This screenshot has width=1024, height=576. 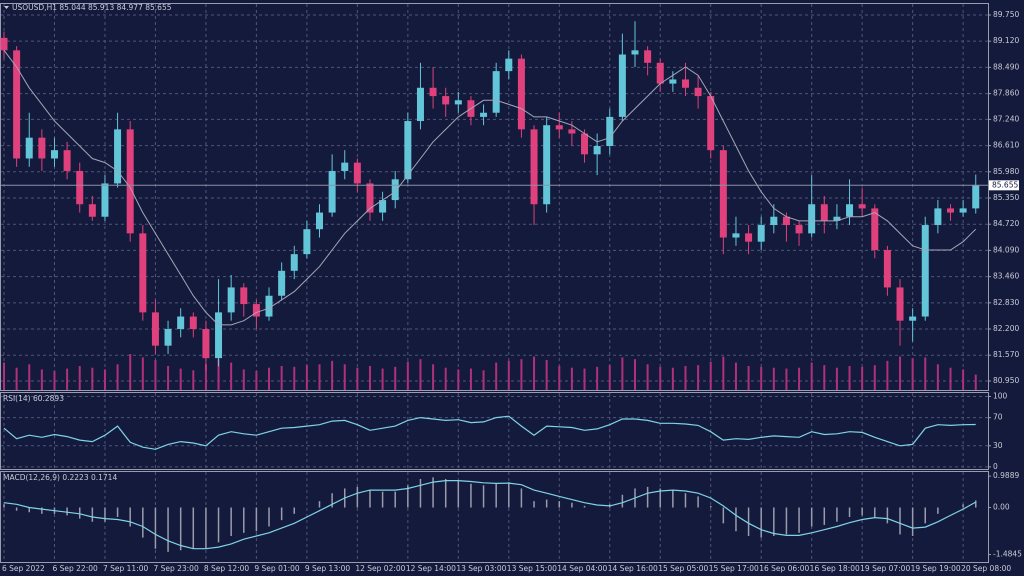 I want to click on macd-title: MACD(12,26,9) 0.2223 0.1714, so click(x=60, y=477).